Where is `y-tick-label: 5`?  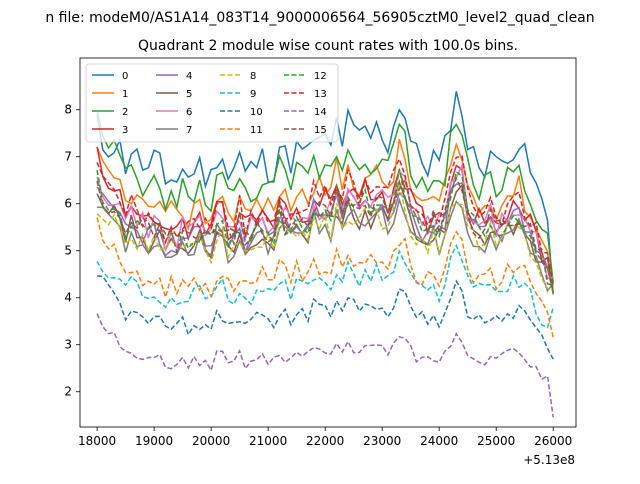
y-tick-label: 5 is located at coordinates (68, 251).